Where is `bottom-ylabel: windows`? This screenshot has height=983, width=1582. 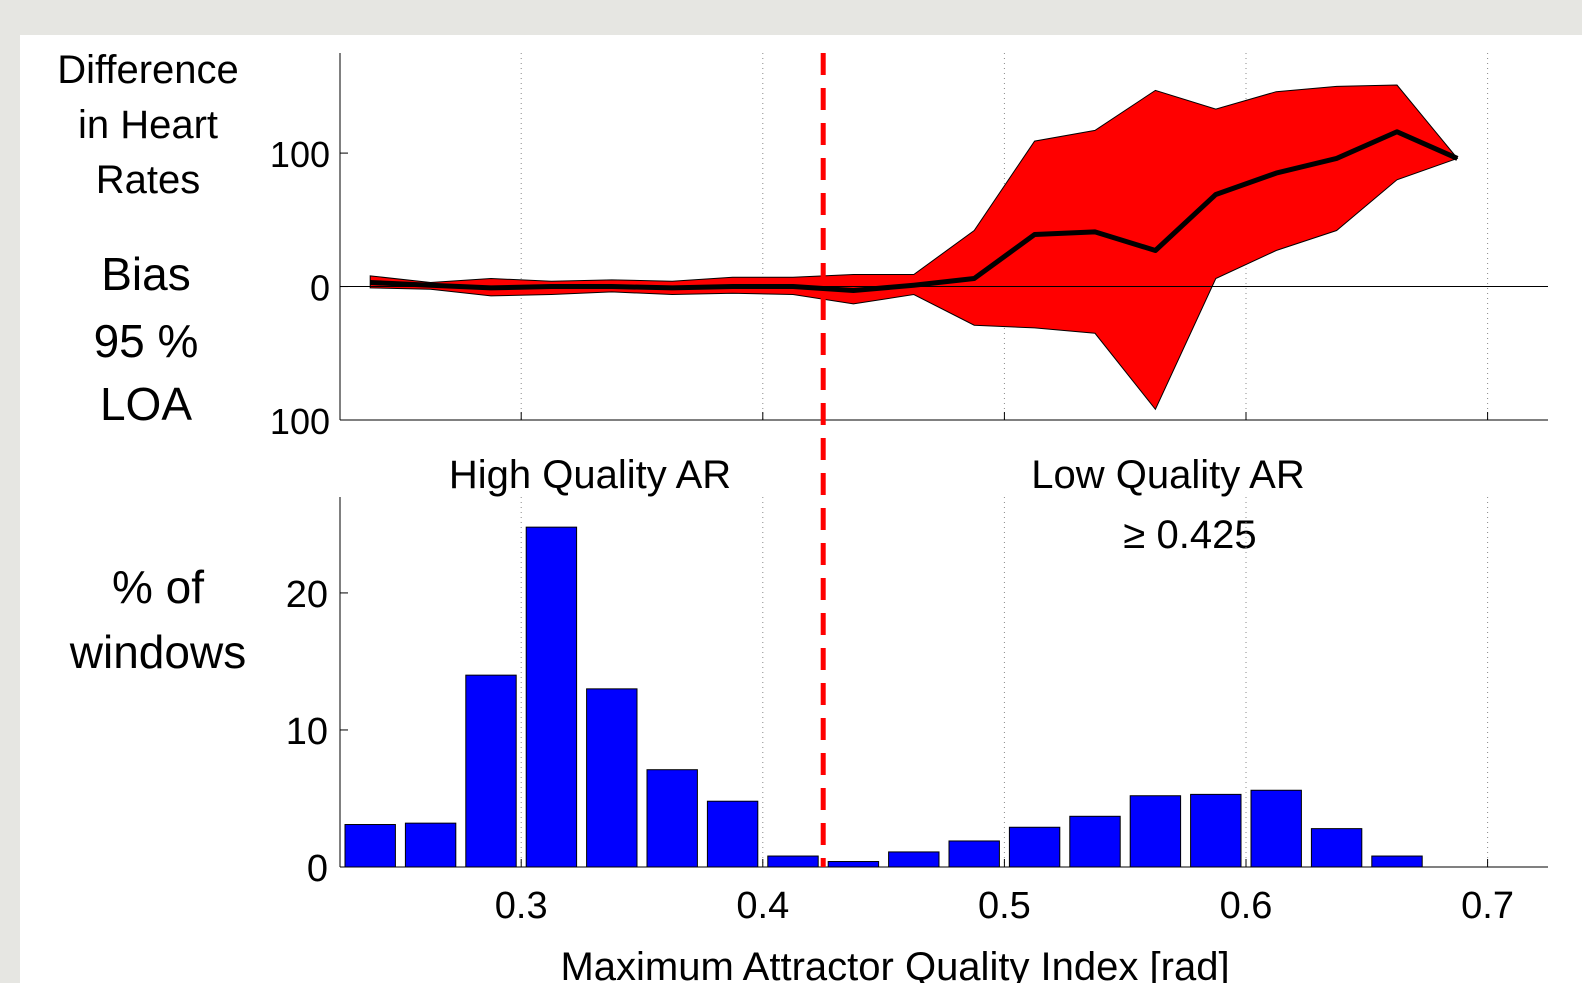
bottom-ylabel: windows is located at coordinates (157, 652).